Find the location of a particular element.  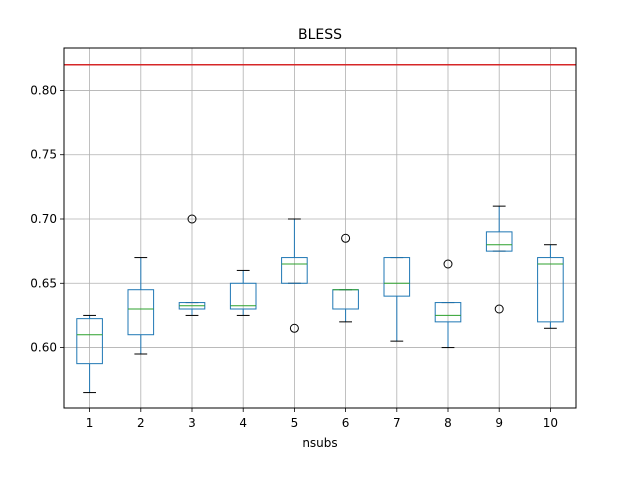

x-tick-label: 7 is located at coordinates (397, 423).